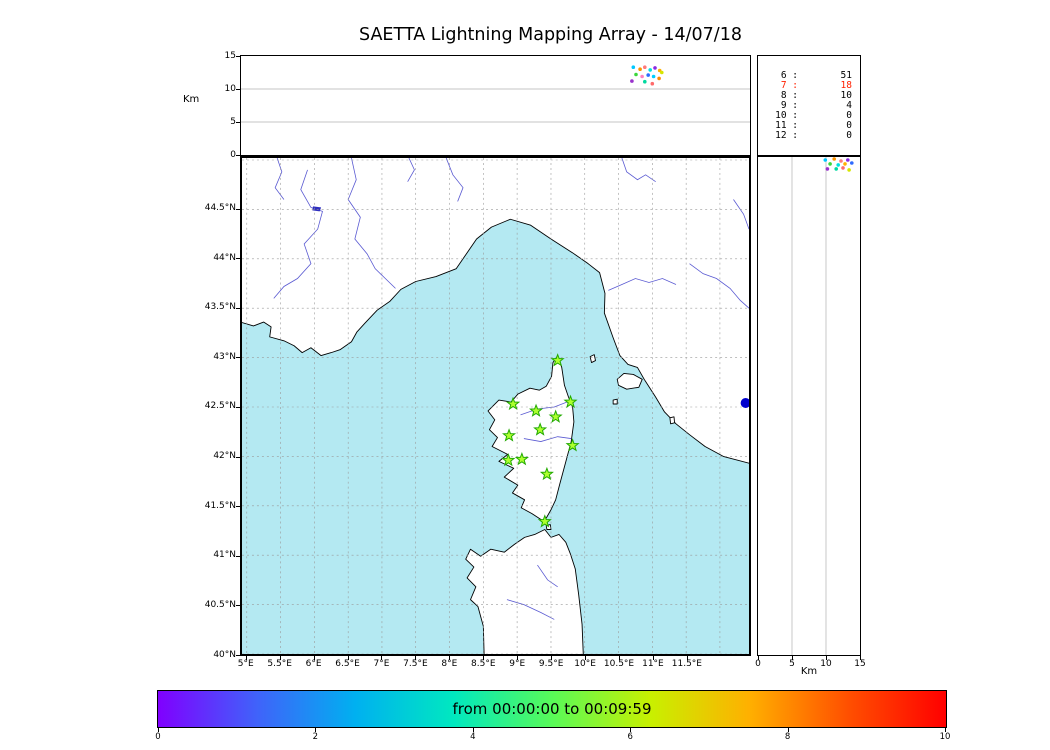 The height and width of the screenshot is (750, 1050). I want to click on lon-tick-label: 11.5°E, so click(686, 664).